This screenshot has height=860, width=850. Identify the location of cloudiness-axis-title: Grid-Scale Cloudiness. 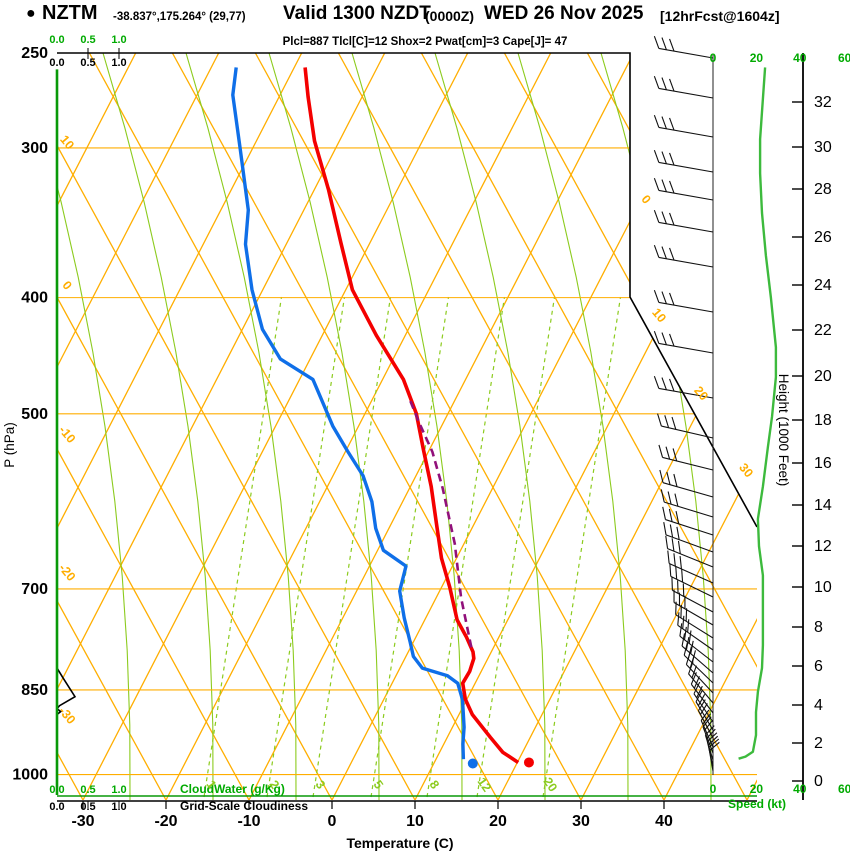
(244, 806).